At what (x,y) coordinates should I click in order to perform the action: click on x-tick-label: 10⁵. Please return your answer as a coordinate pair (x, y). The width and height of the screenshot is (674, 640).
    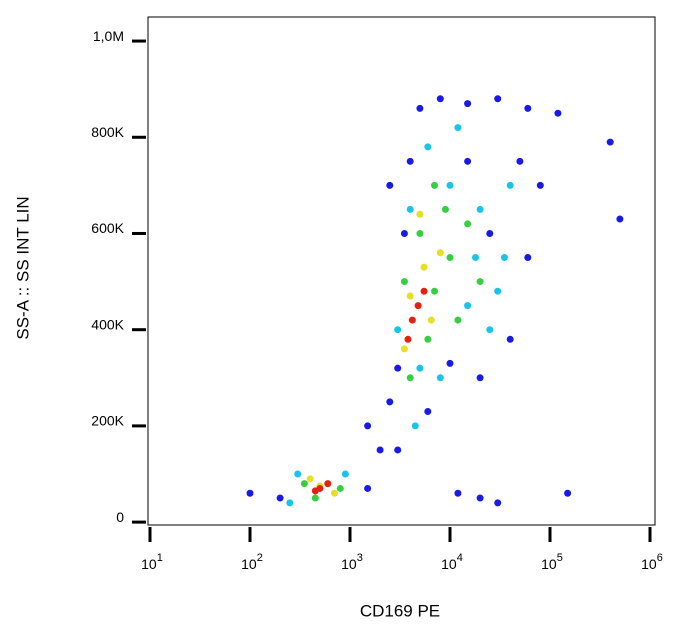
    Looking at the image, I should click on (552, 562).